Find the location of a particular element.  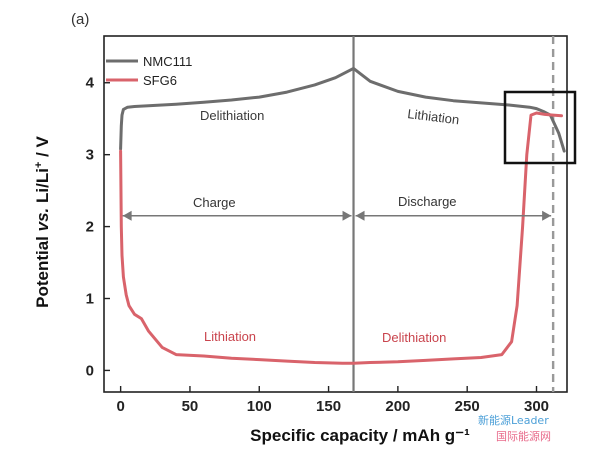

series-line-nmc111 is located at coordinates (342, 109).